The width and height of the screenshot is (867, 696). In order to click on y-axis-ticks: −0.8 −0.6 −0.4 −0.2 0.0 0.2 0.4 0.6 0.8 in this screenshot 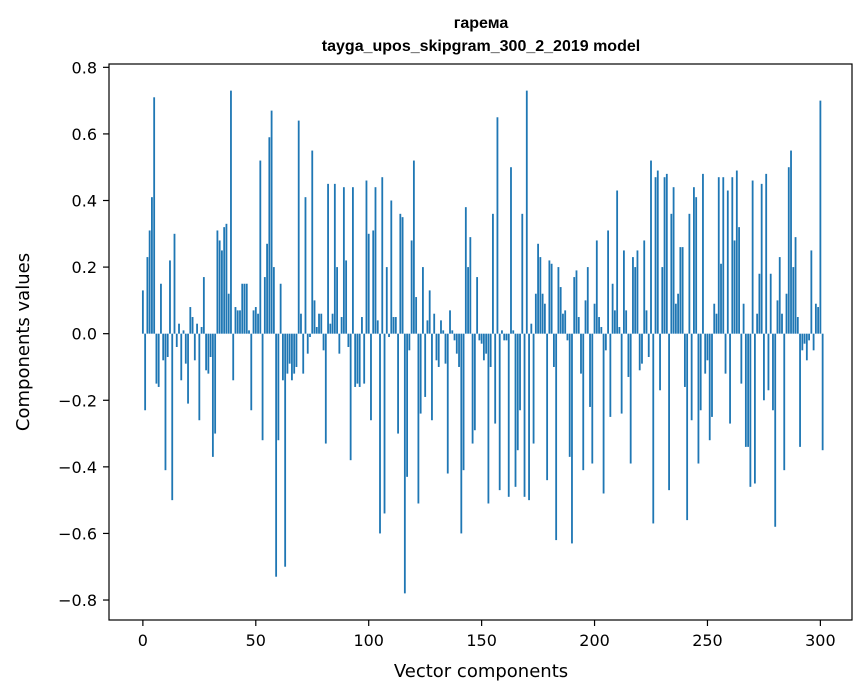, I will do `click(83, 334)`.